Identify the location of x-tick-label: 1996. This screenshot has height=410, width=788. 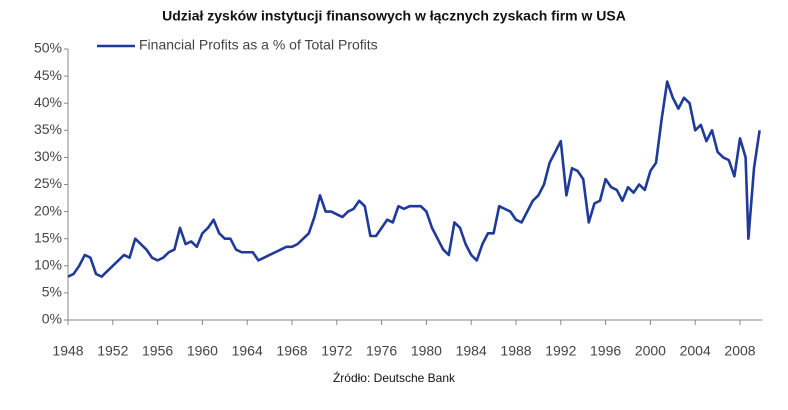
(605, 351).